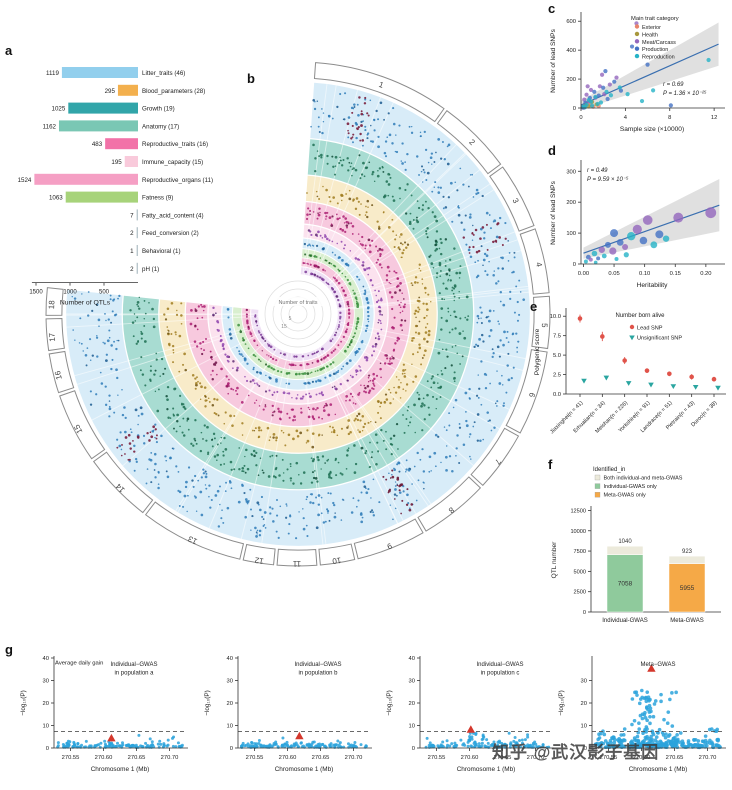  What do you see at coordinates (134, 674) in the screenshot?
I see `svg-text: in population a` at bounding box center [134, 674].